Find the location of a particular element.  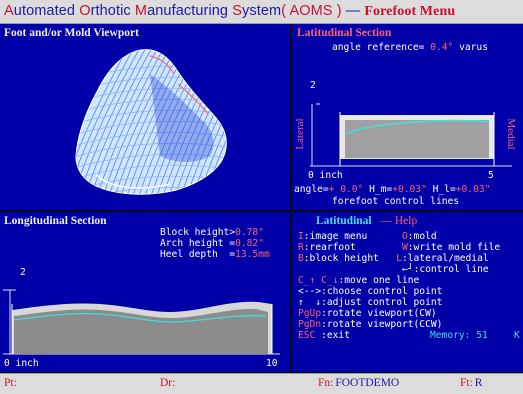

arch-height: Arch height =0.82" is located at coordinates (212, 243).